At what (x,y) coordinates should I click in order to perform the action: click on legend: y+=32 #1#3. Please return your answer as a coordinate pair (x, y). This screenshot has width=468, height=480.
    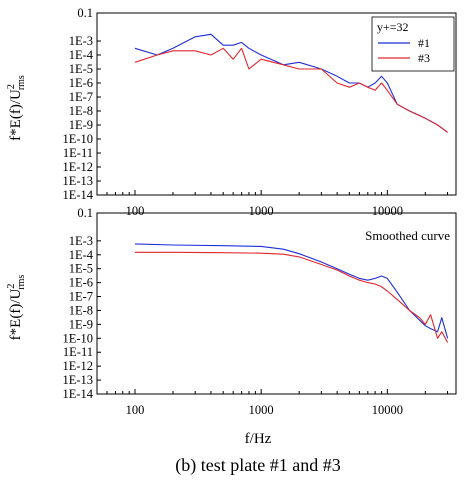
    Looking at the image, I should click on (413, 44).